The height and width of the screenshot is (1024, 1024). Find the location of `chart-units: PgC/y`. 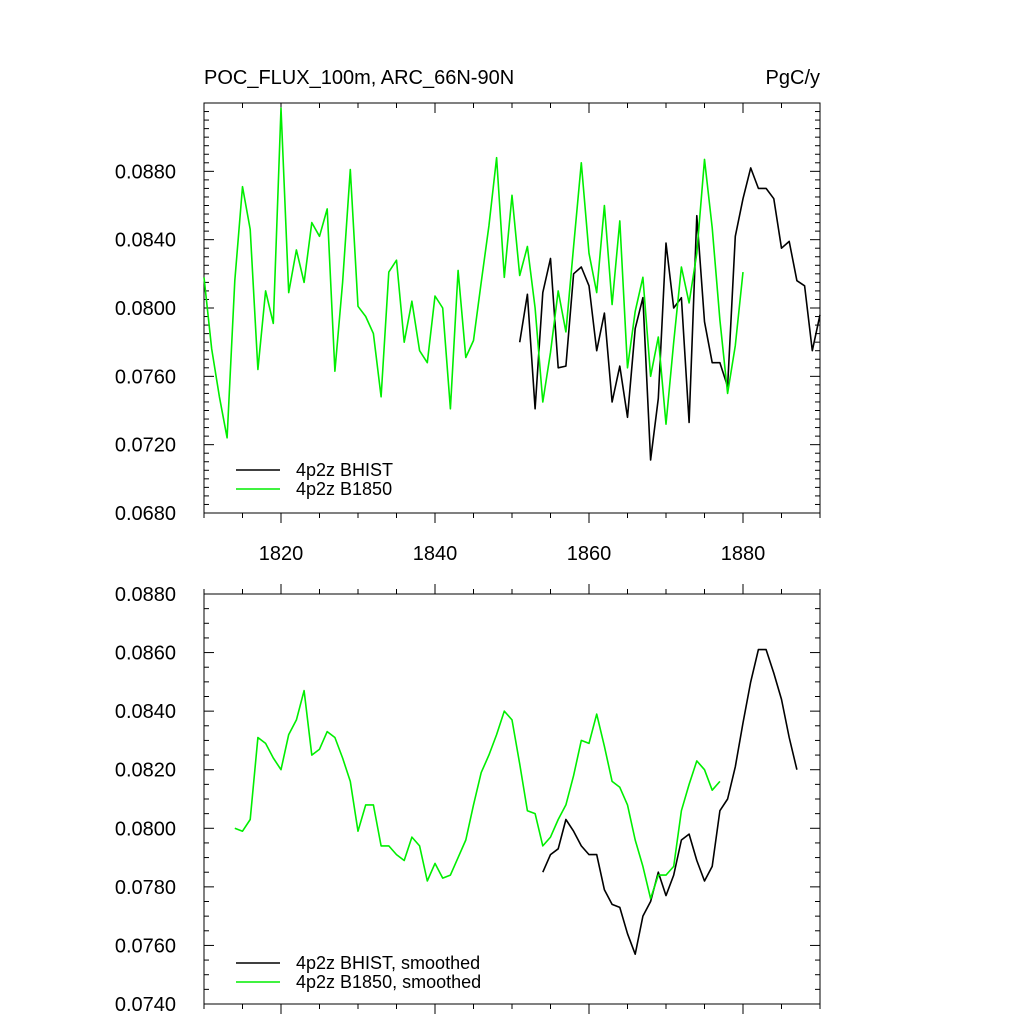

chart-units: PgC/y is located at coordinates (793, 78).